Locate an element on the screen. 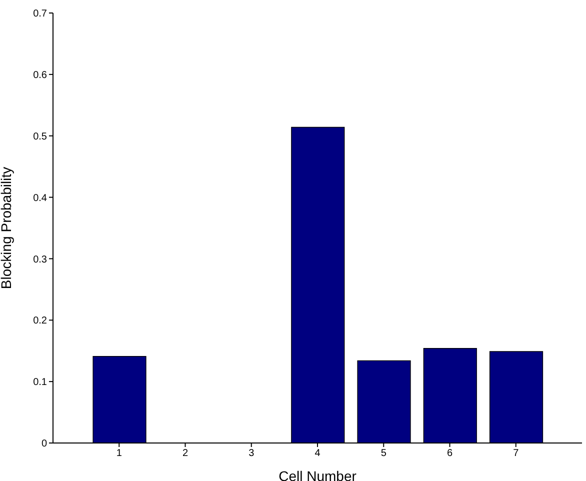  y-tick-label: 0.7 is located at coordinates (40, 14).